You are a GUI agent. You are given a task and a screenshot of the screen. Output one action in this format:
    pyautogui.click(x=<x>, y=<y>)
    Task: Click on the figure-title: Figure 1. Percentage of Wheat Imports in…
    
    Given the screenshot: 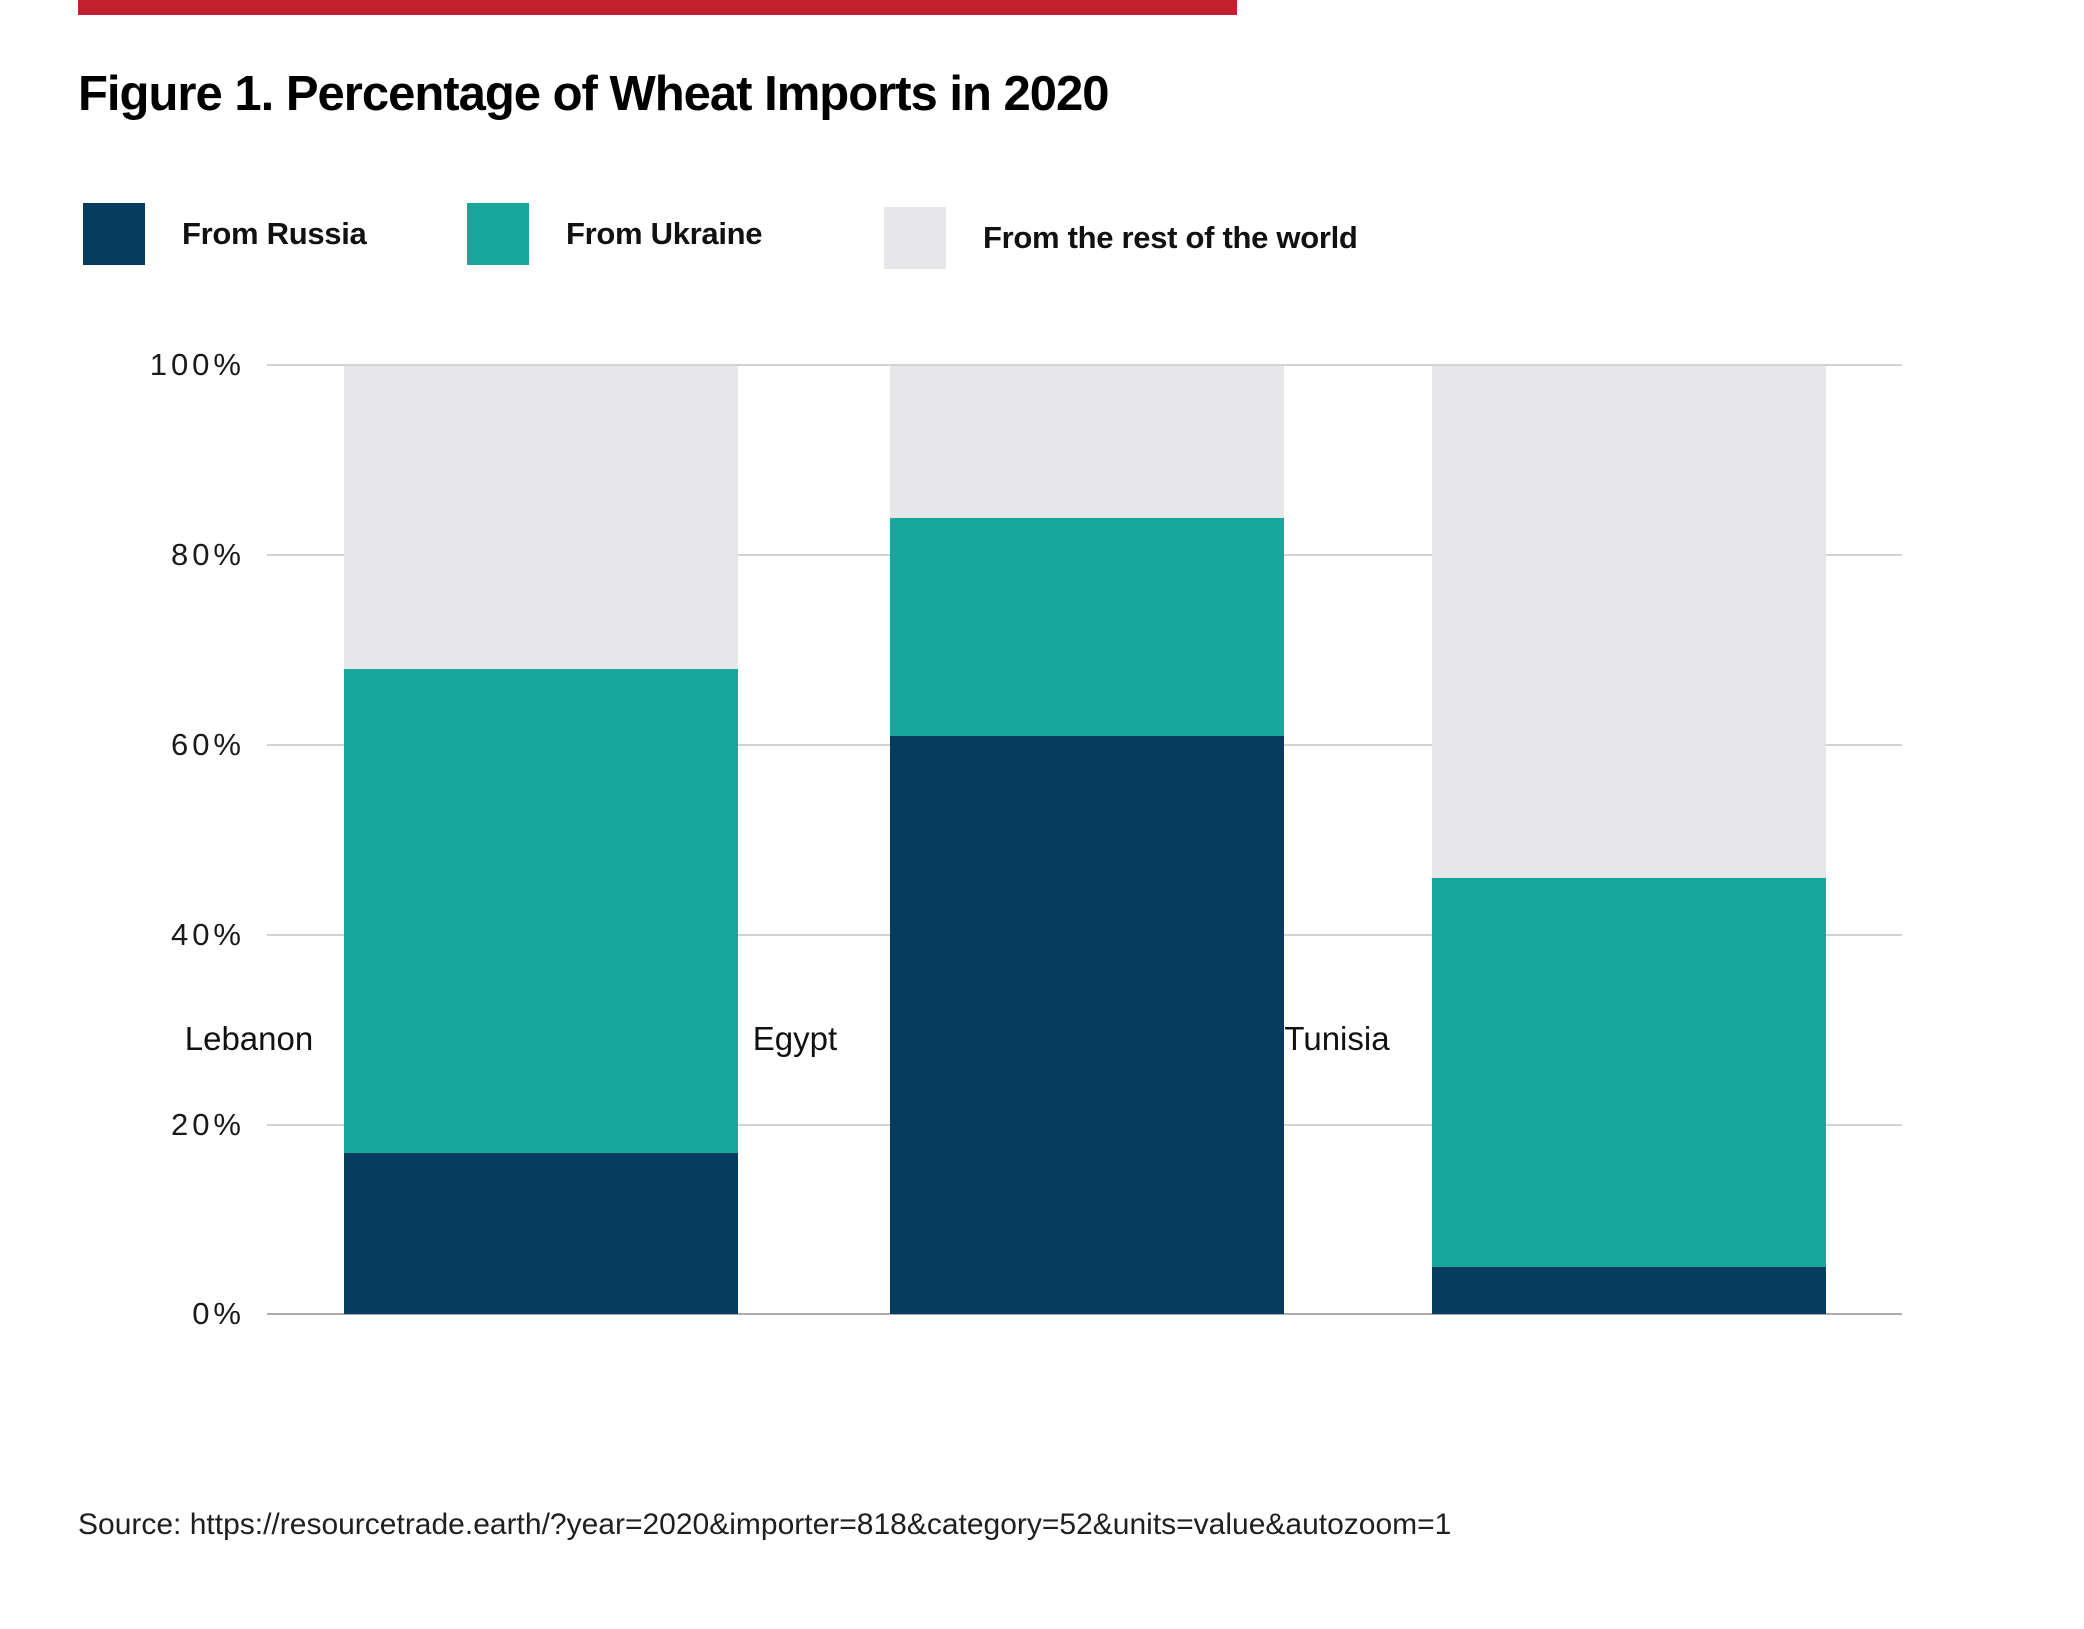 What is the action you would take?
    pyautogui.click(x=594, y=94)
    